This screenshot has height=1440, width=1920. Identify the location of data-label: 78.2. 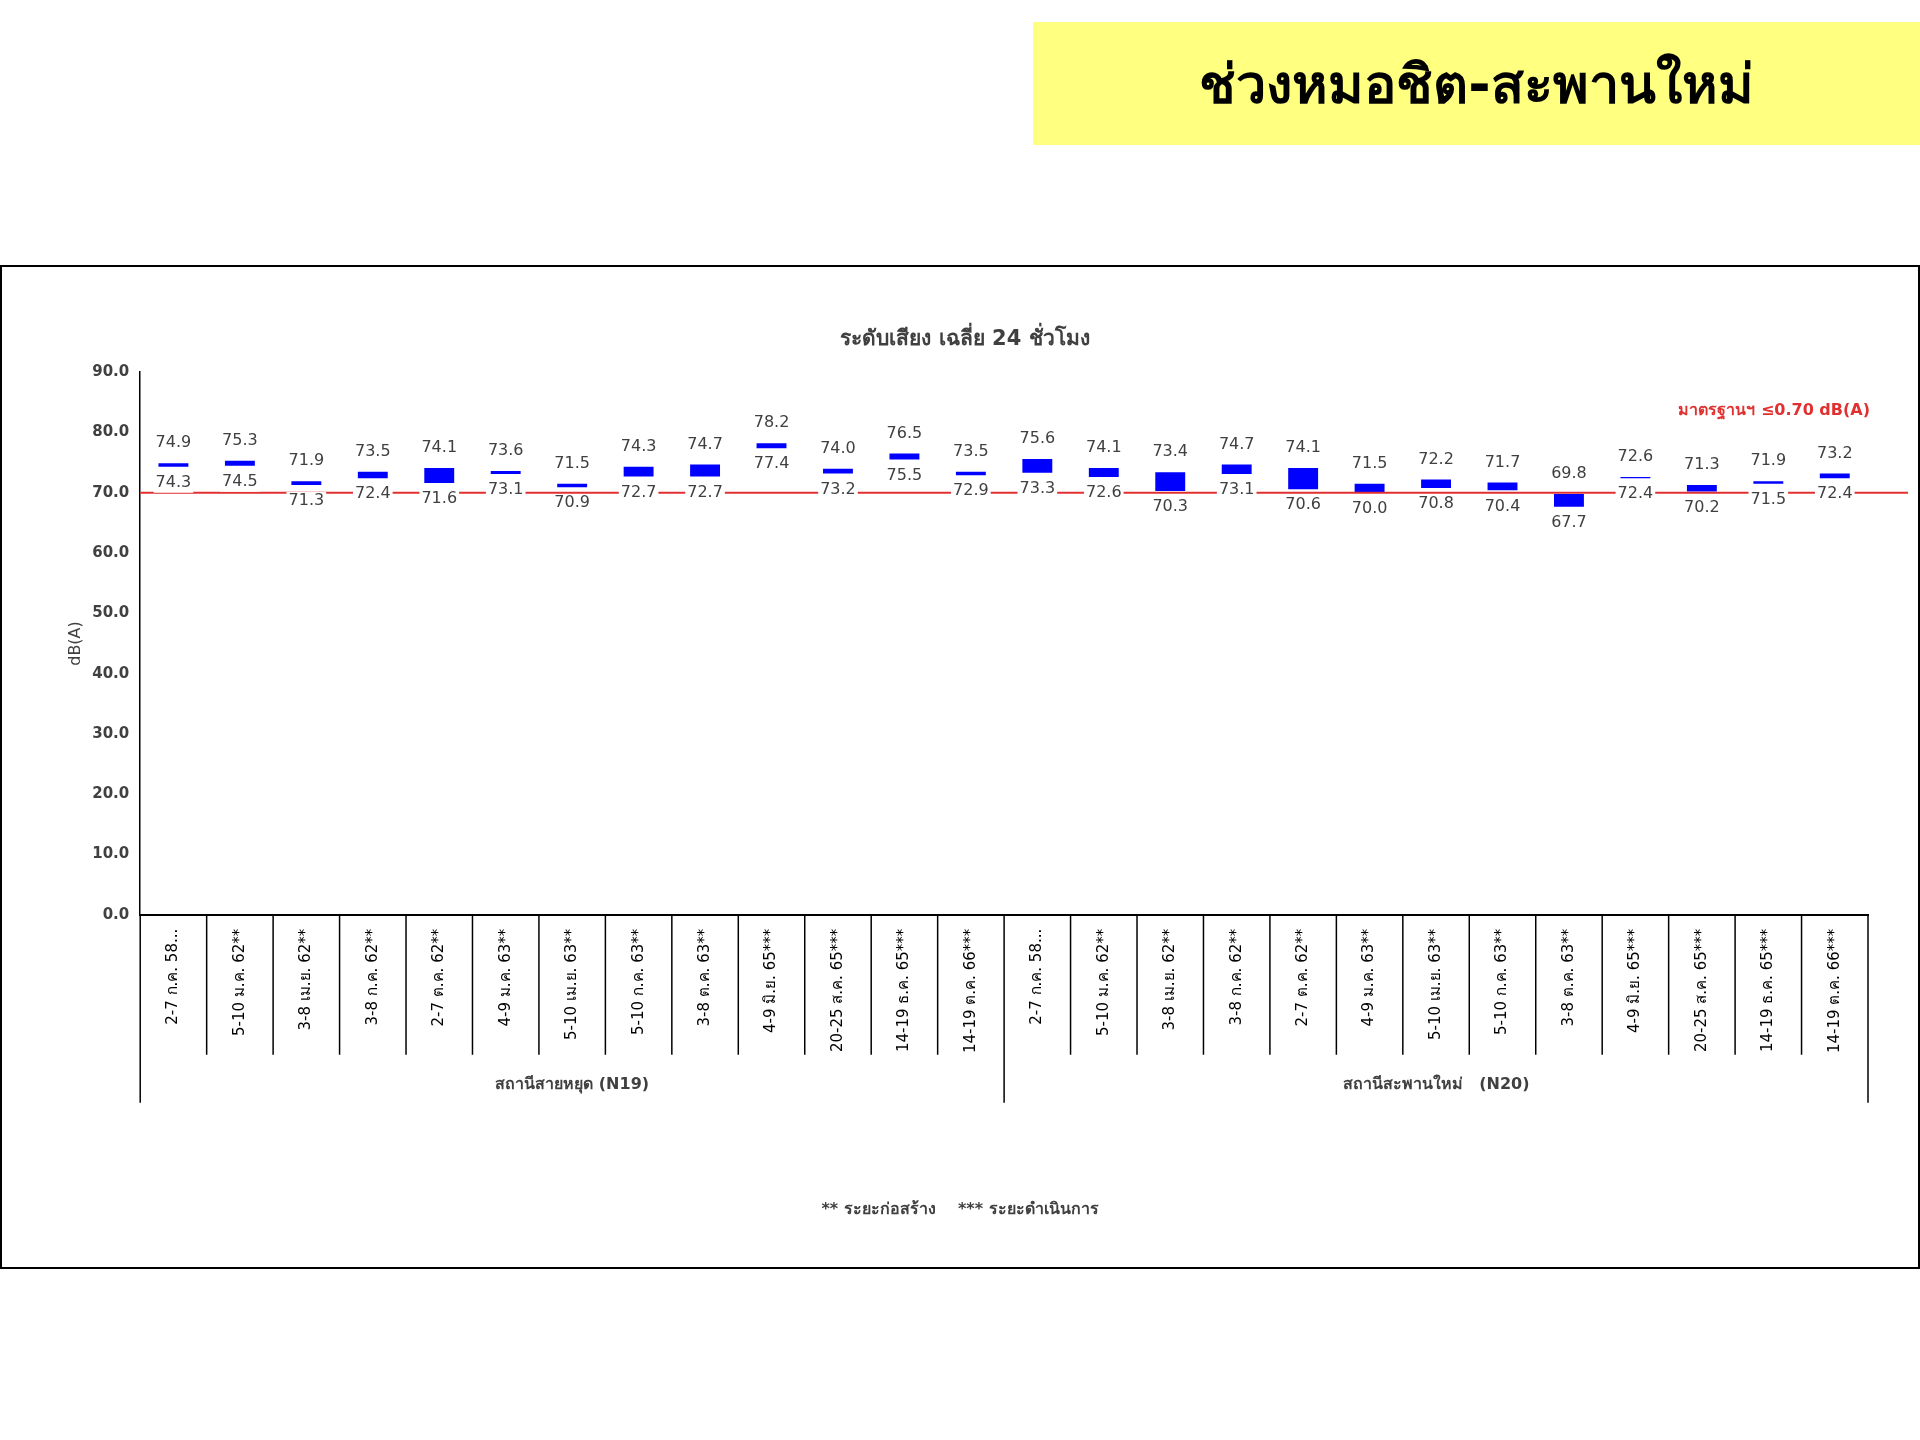
(771, 422).